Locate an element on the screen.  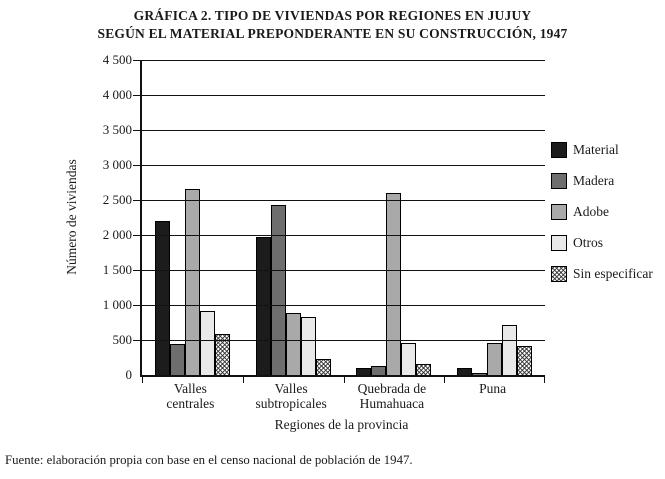
bar-material-valles-centrales is located at coordinates (162, 298).